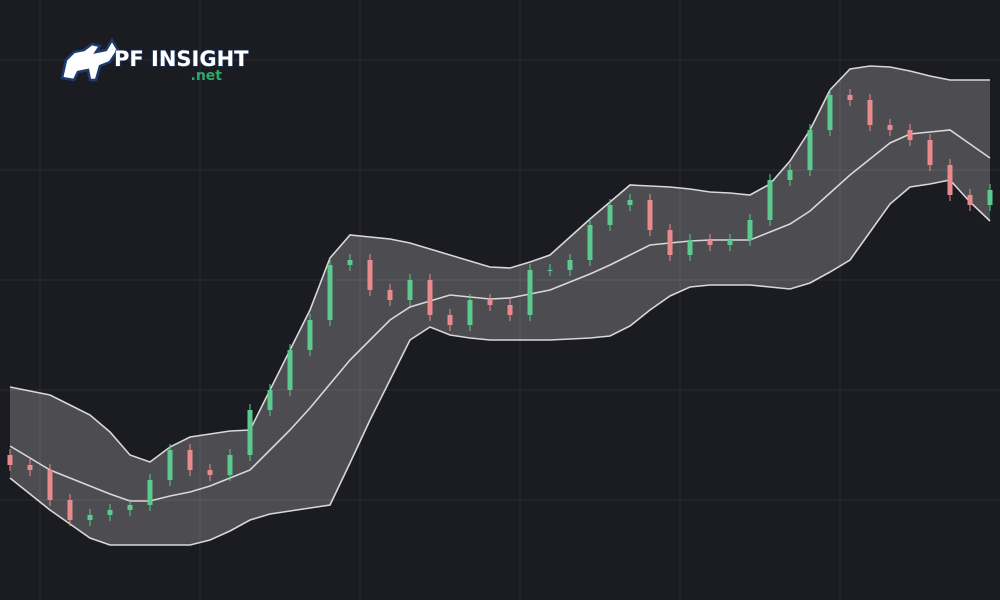  Describe the element at coordinates (181, 59) in the screenshot. I see `logo-name: PF INSIGHT` at that location.